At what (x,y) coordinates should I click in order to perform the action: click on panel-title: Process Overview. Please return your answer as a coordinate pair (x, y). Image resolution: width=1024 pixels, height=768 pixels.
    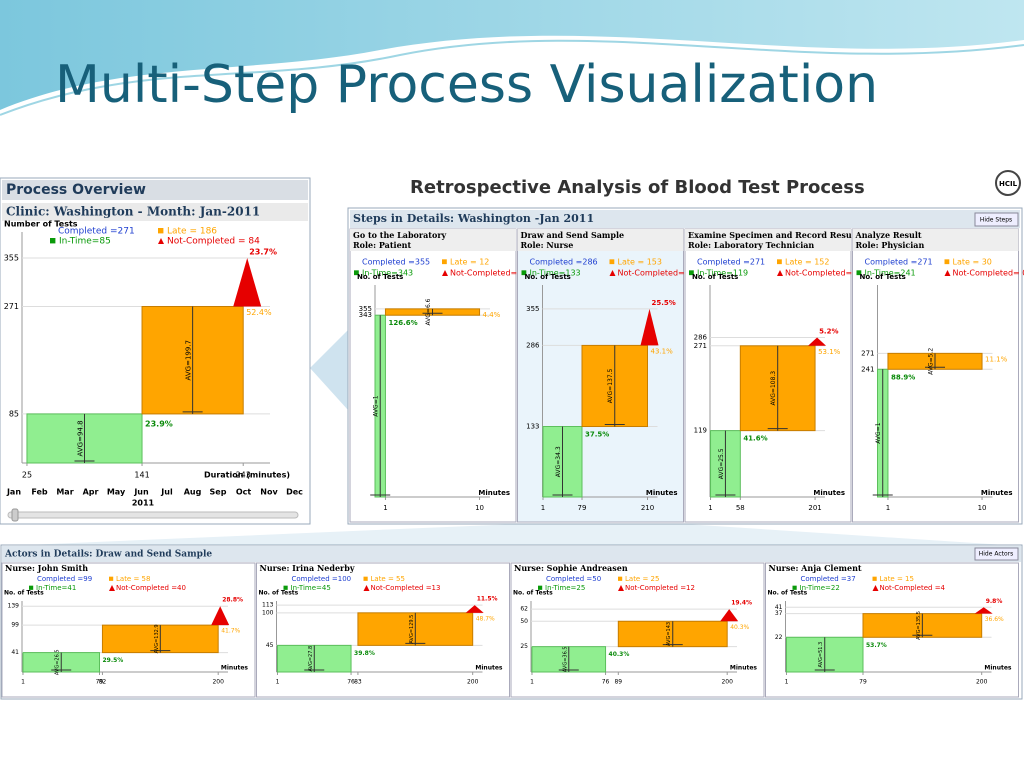
    Looking at the image, I should click on (76, 190).